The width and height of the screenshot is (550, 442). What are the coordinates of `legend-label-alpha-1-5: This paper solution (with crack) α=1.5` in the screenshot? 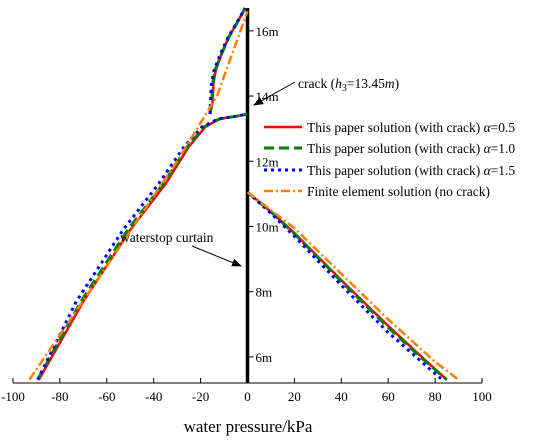 It's located at (411, 170).